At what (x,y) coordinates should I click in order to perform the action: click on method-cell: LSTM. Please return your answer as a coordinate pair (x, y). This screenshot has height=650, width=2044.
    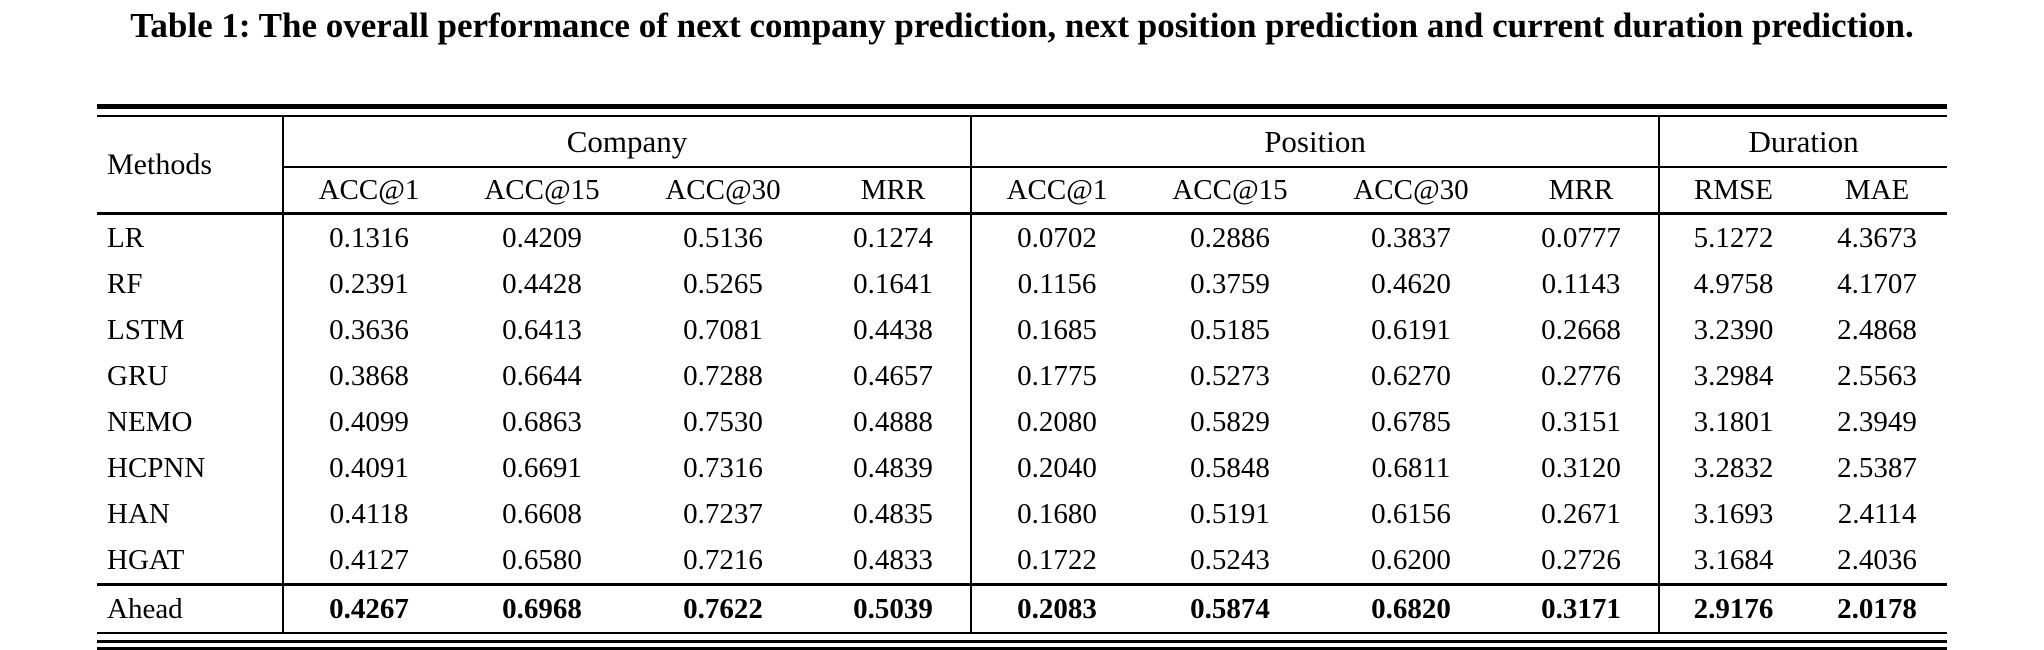
    Looking at the image, I should click on (146, 329).